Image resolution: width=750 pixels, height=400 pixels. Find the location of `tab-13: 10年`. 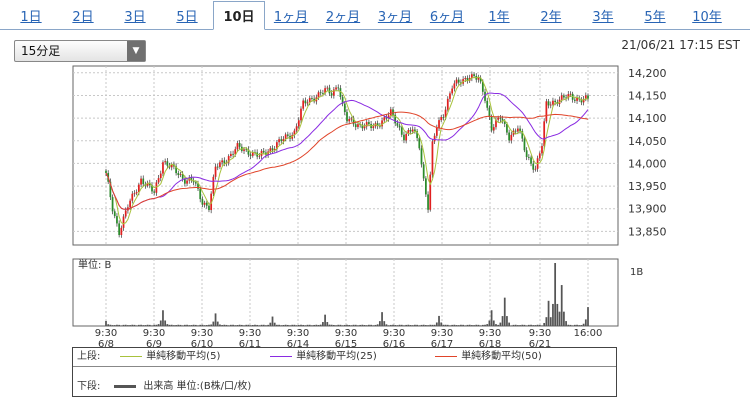

tab-13: 10年 is located at coordinates (707, 17).